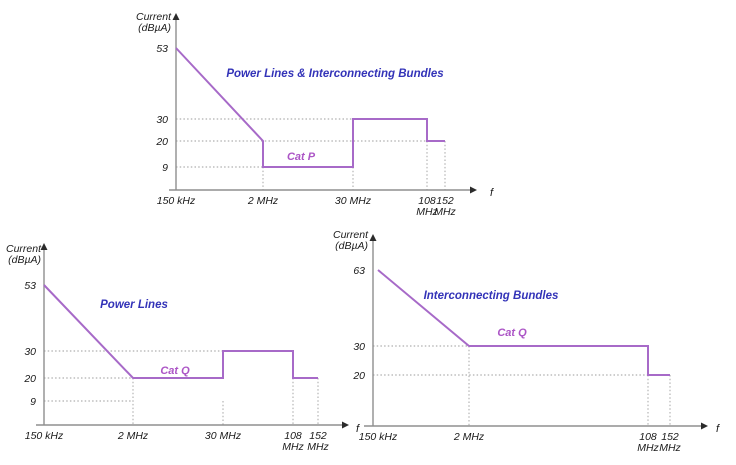  What do you see at coordinates (491, 296) in the screenshot?
I see `chart-title: Interconnecting Bundles` at bounding box center [491, 296].